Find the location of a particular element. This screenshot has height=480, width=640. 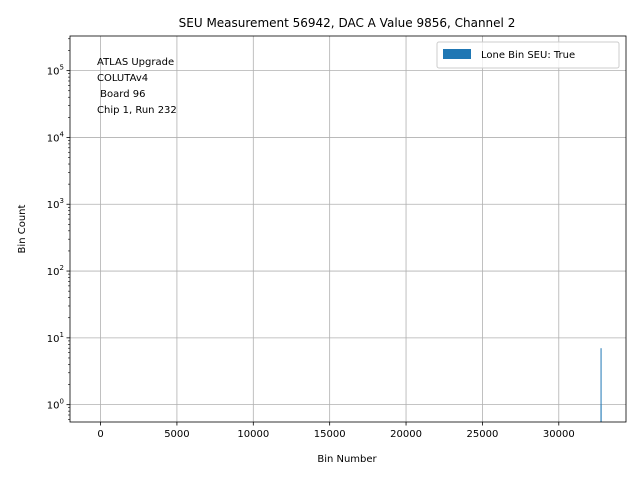

legend-label: Lone Bin SEU: True is located at coordinates (528, 55).